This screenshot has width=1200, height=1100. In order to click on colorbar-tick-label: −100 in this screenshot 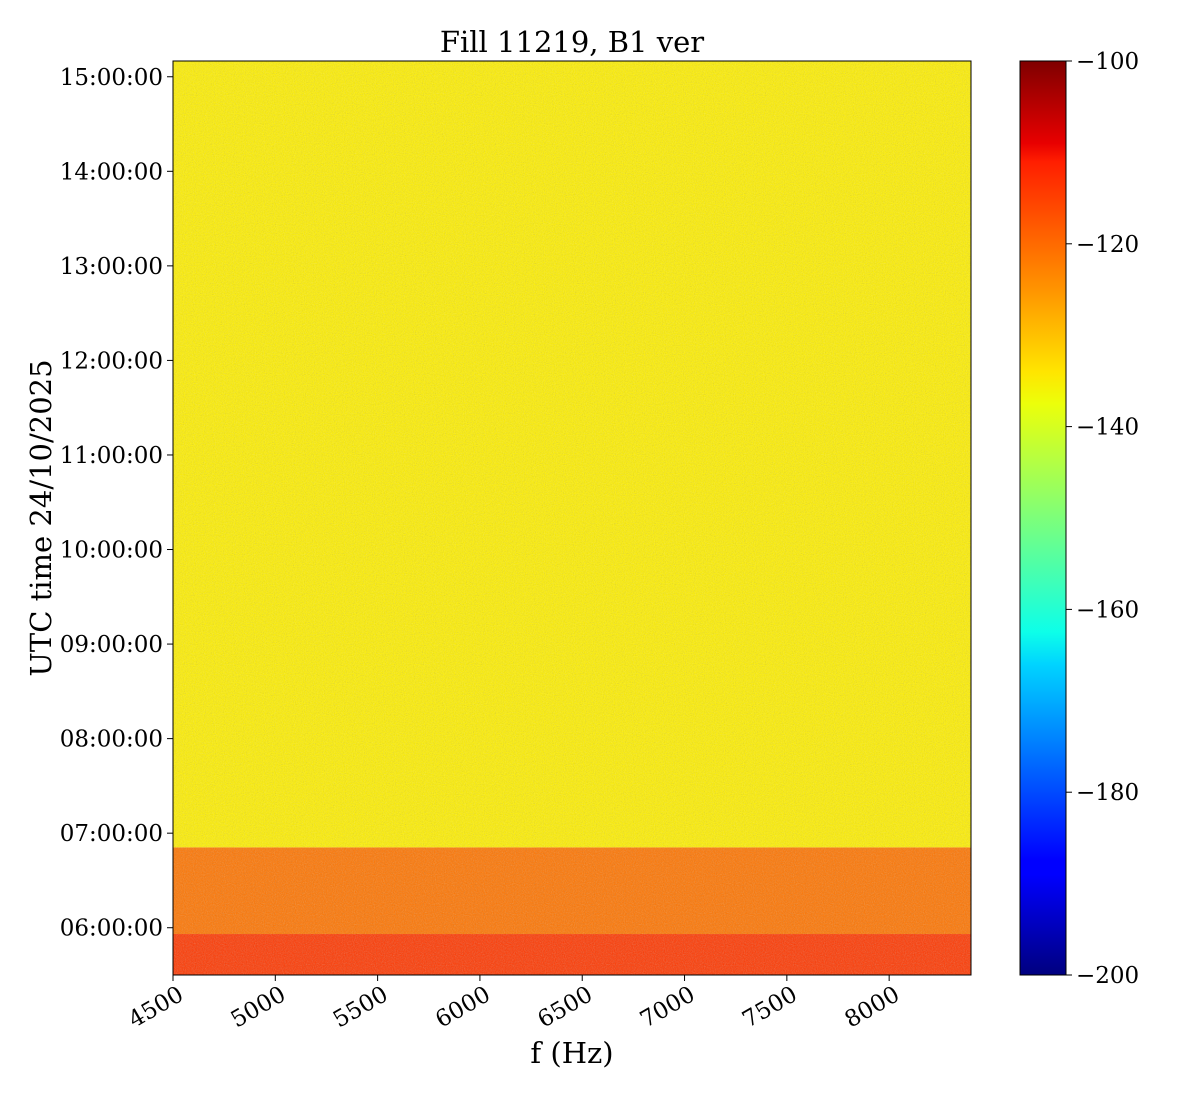, I will do `click(1107, 62)`.